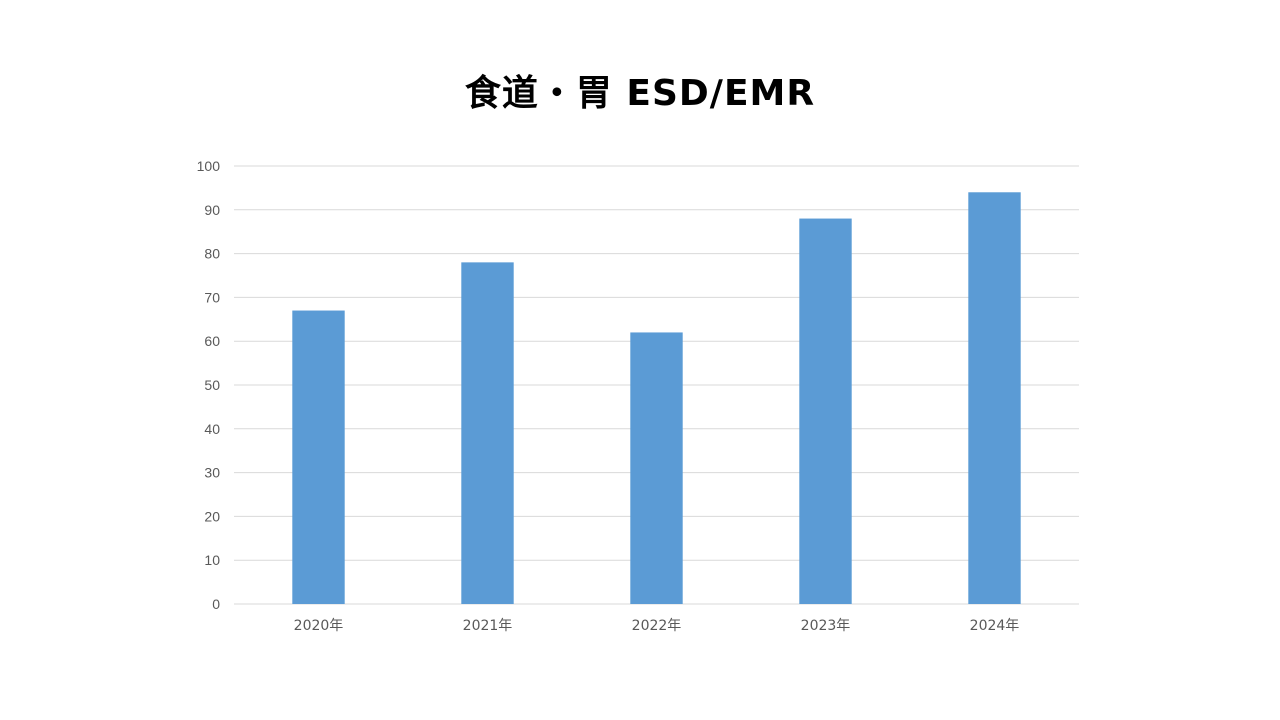 This screenshot has width=1280, height=720. I want to click on x-tick-label: 2020年, so click(319, 626).